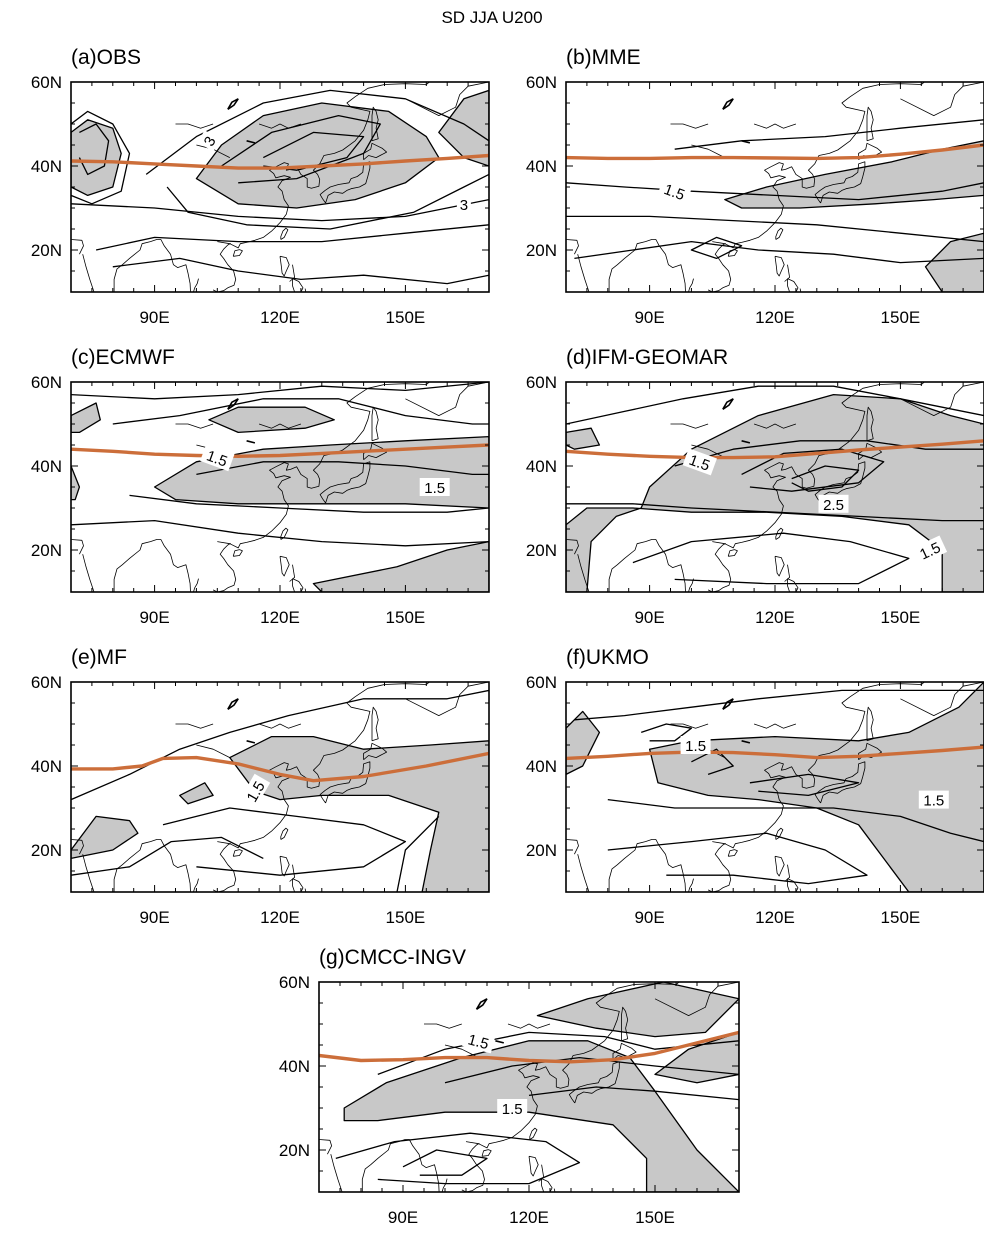 Image resolution: width=984 pixels, height=1234 pixels. I want to click on figure-title: SD JJA U200, so click(492, 18).